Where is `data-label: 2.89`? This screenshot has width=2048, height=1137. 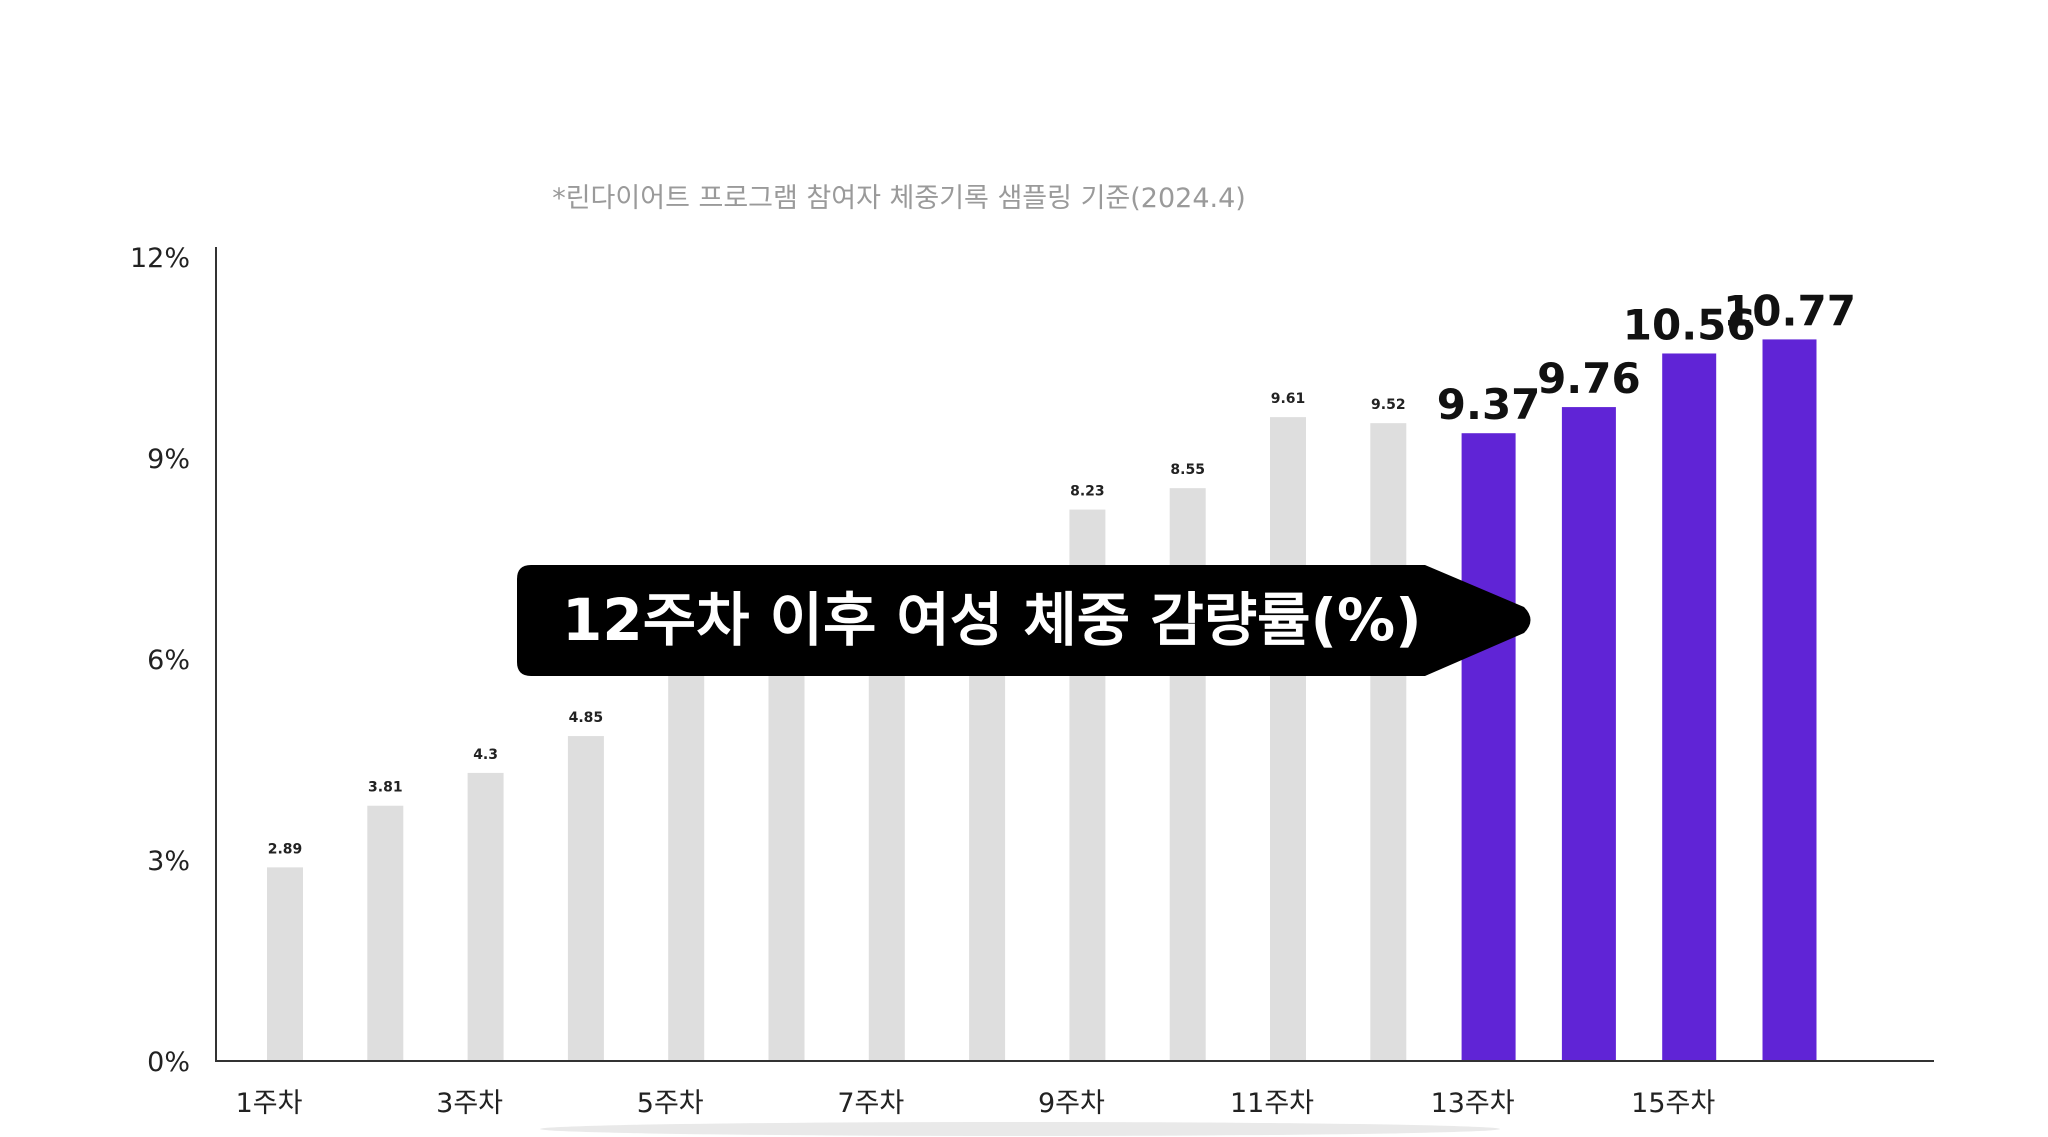 data-label: 2.89 is located at coordinates (285, 849).